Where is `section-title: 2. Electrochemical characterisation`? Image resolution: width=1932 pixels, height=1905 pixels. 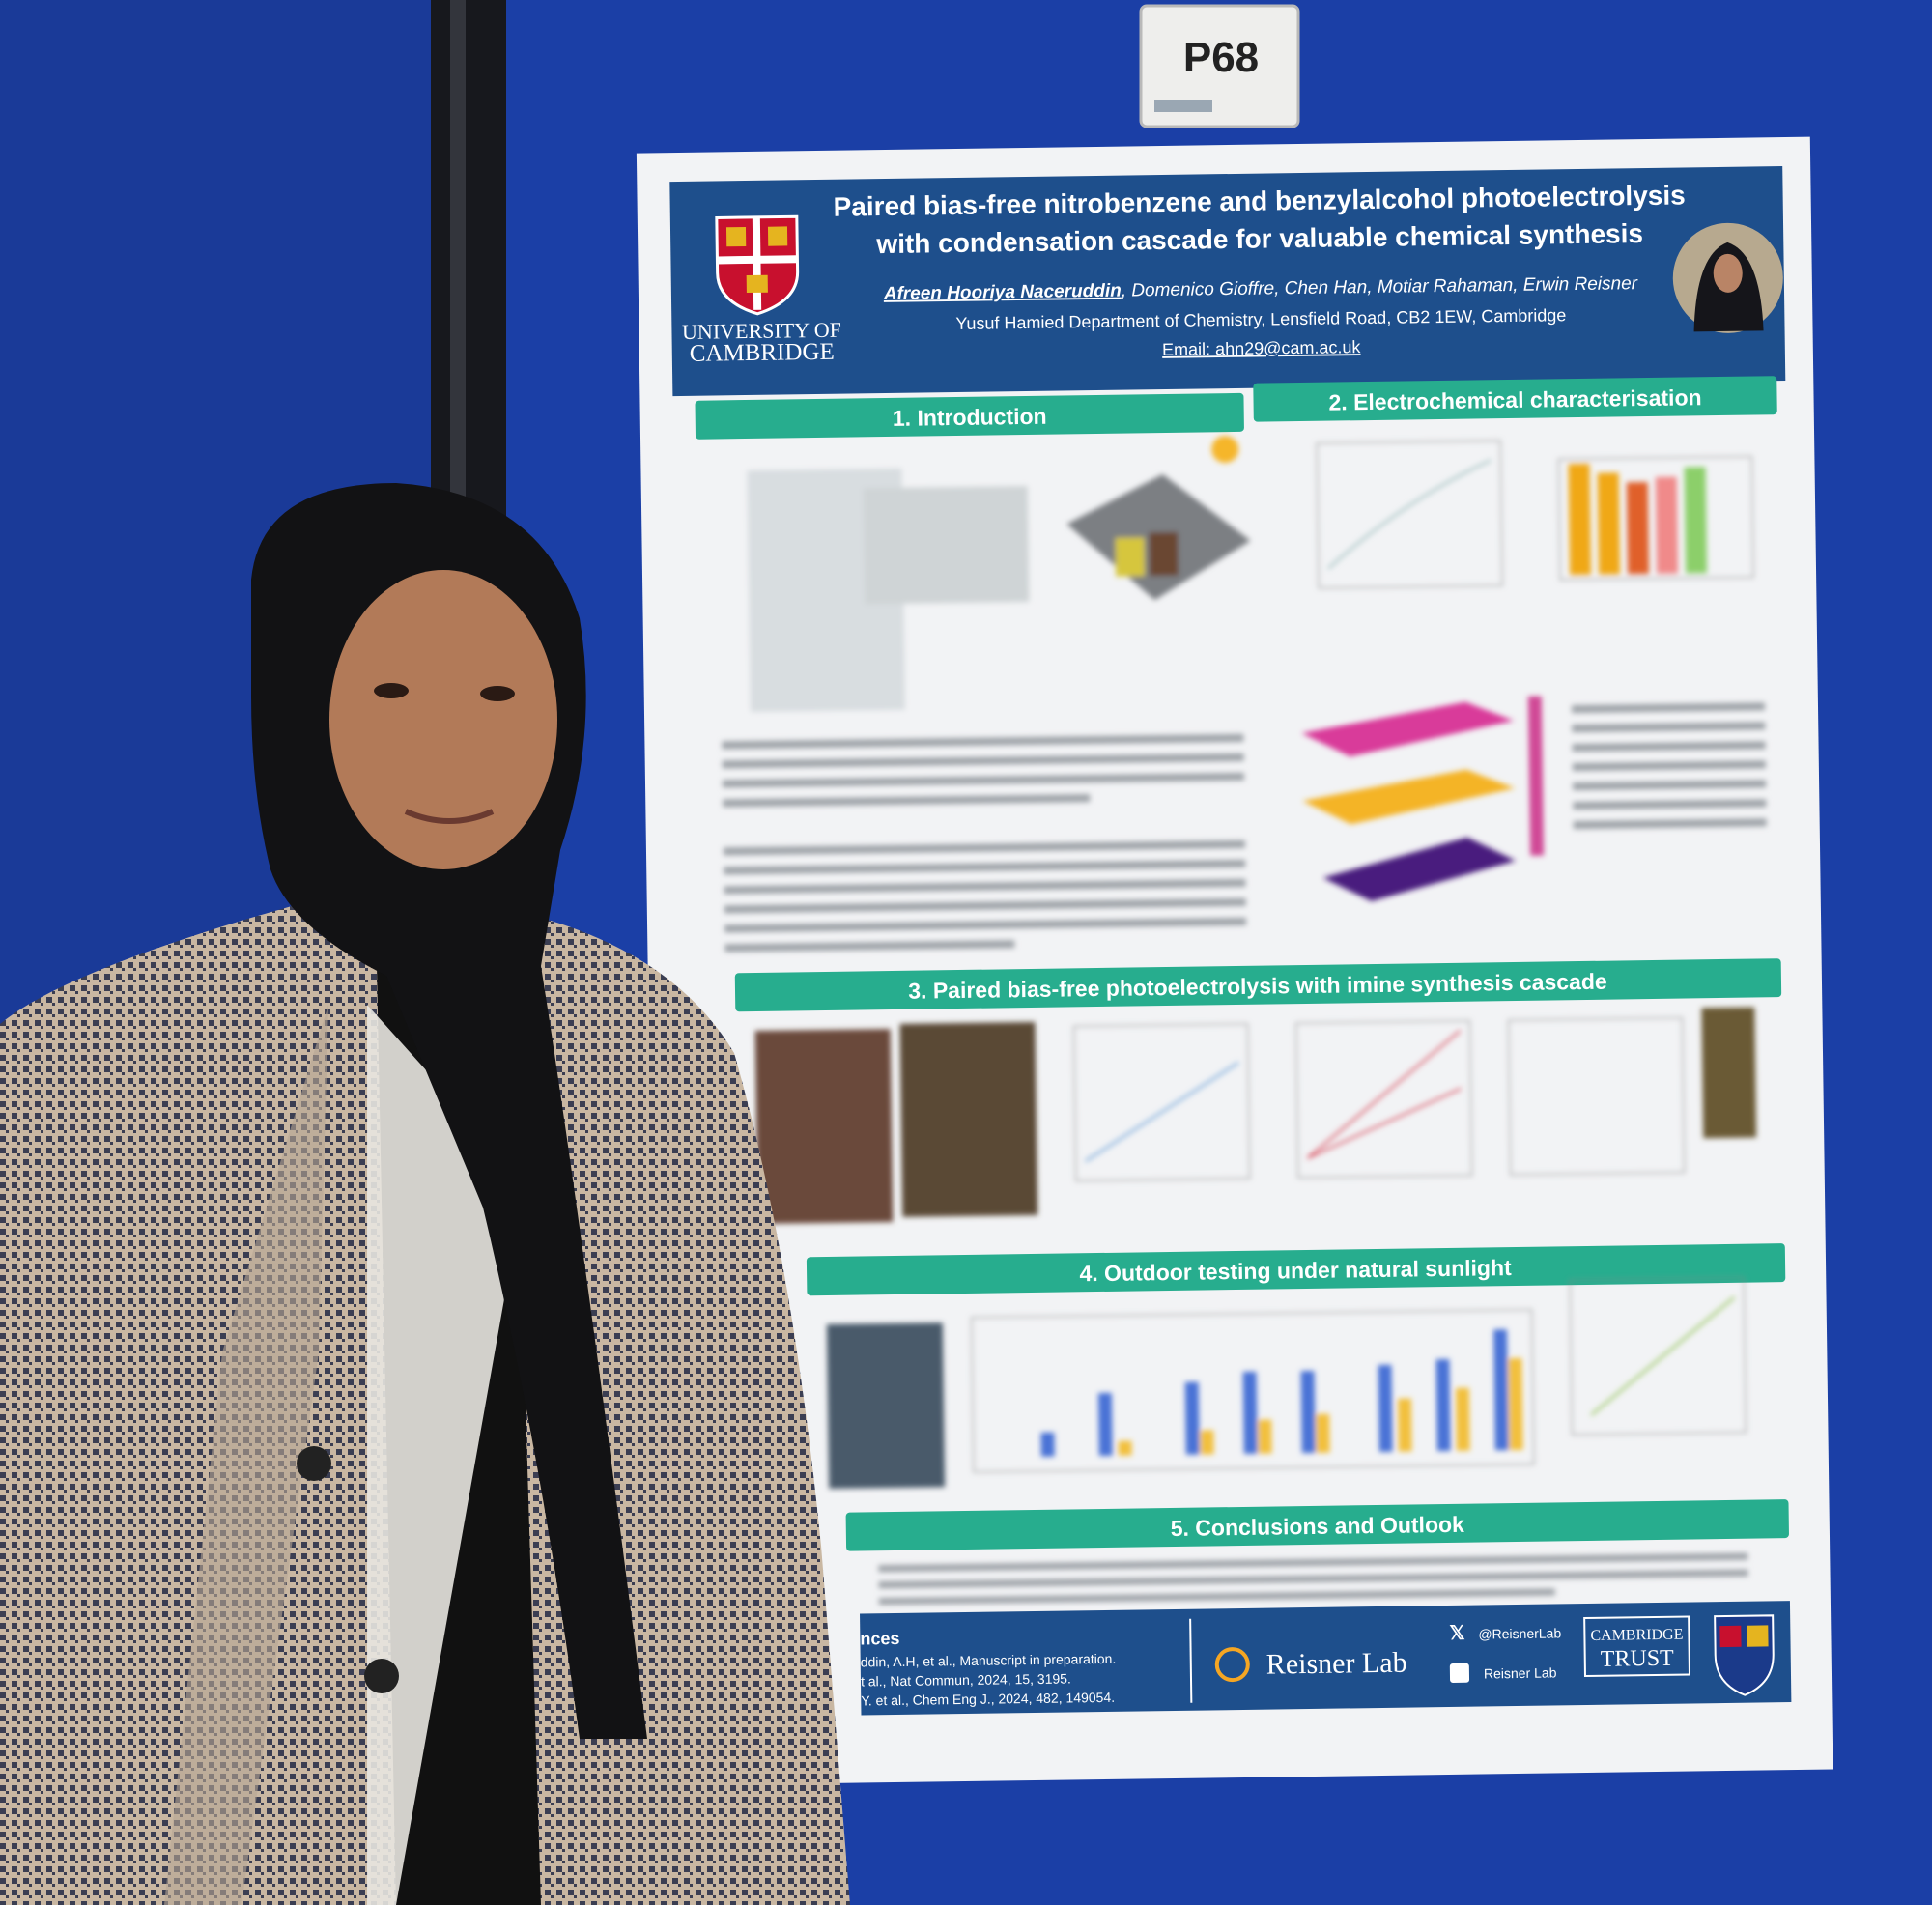 section-title: 2. Electrochemical characterisation is located at coordinates (1514, 399).